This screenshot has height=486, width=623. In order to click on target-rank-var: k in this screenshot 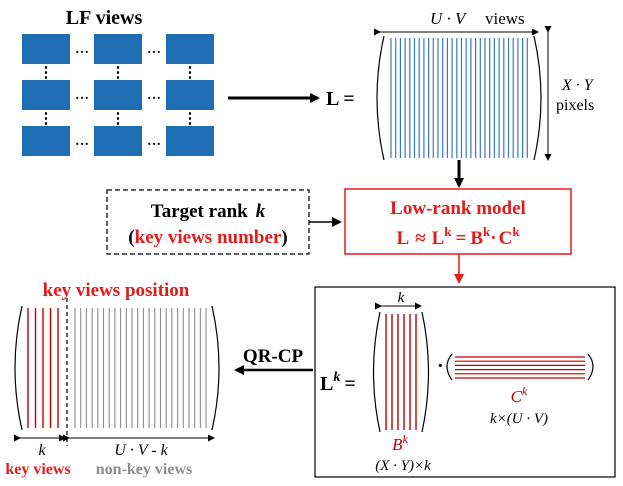, I will do `click(261, 211)`.